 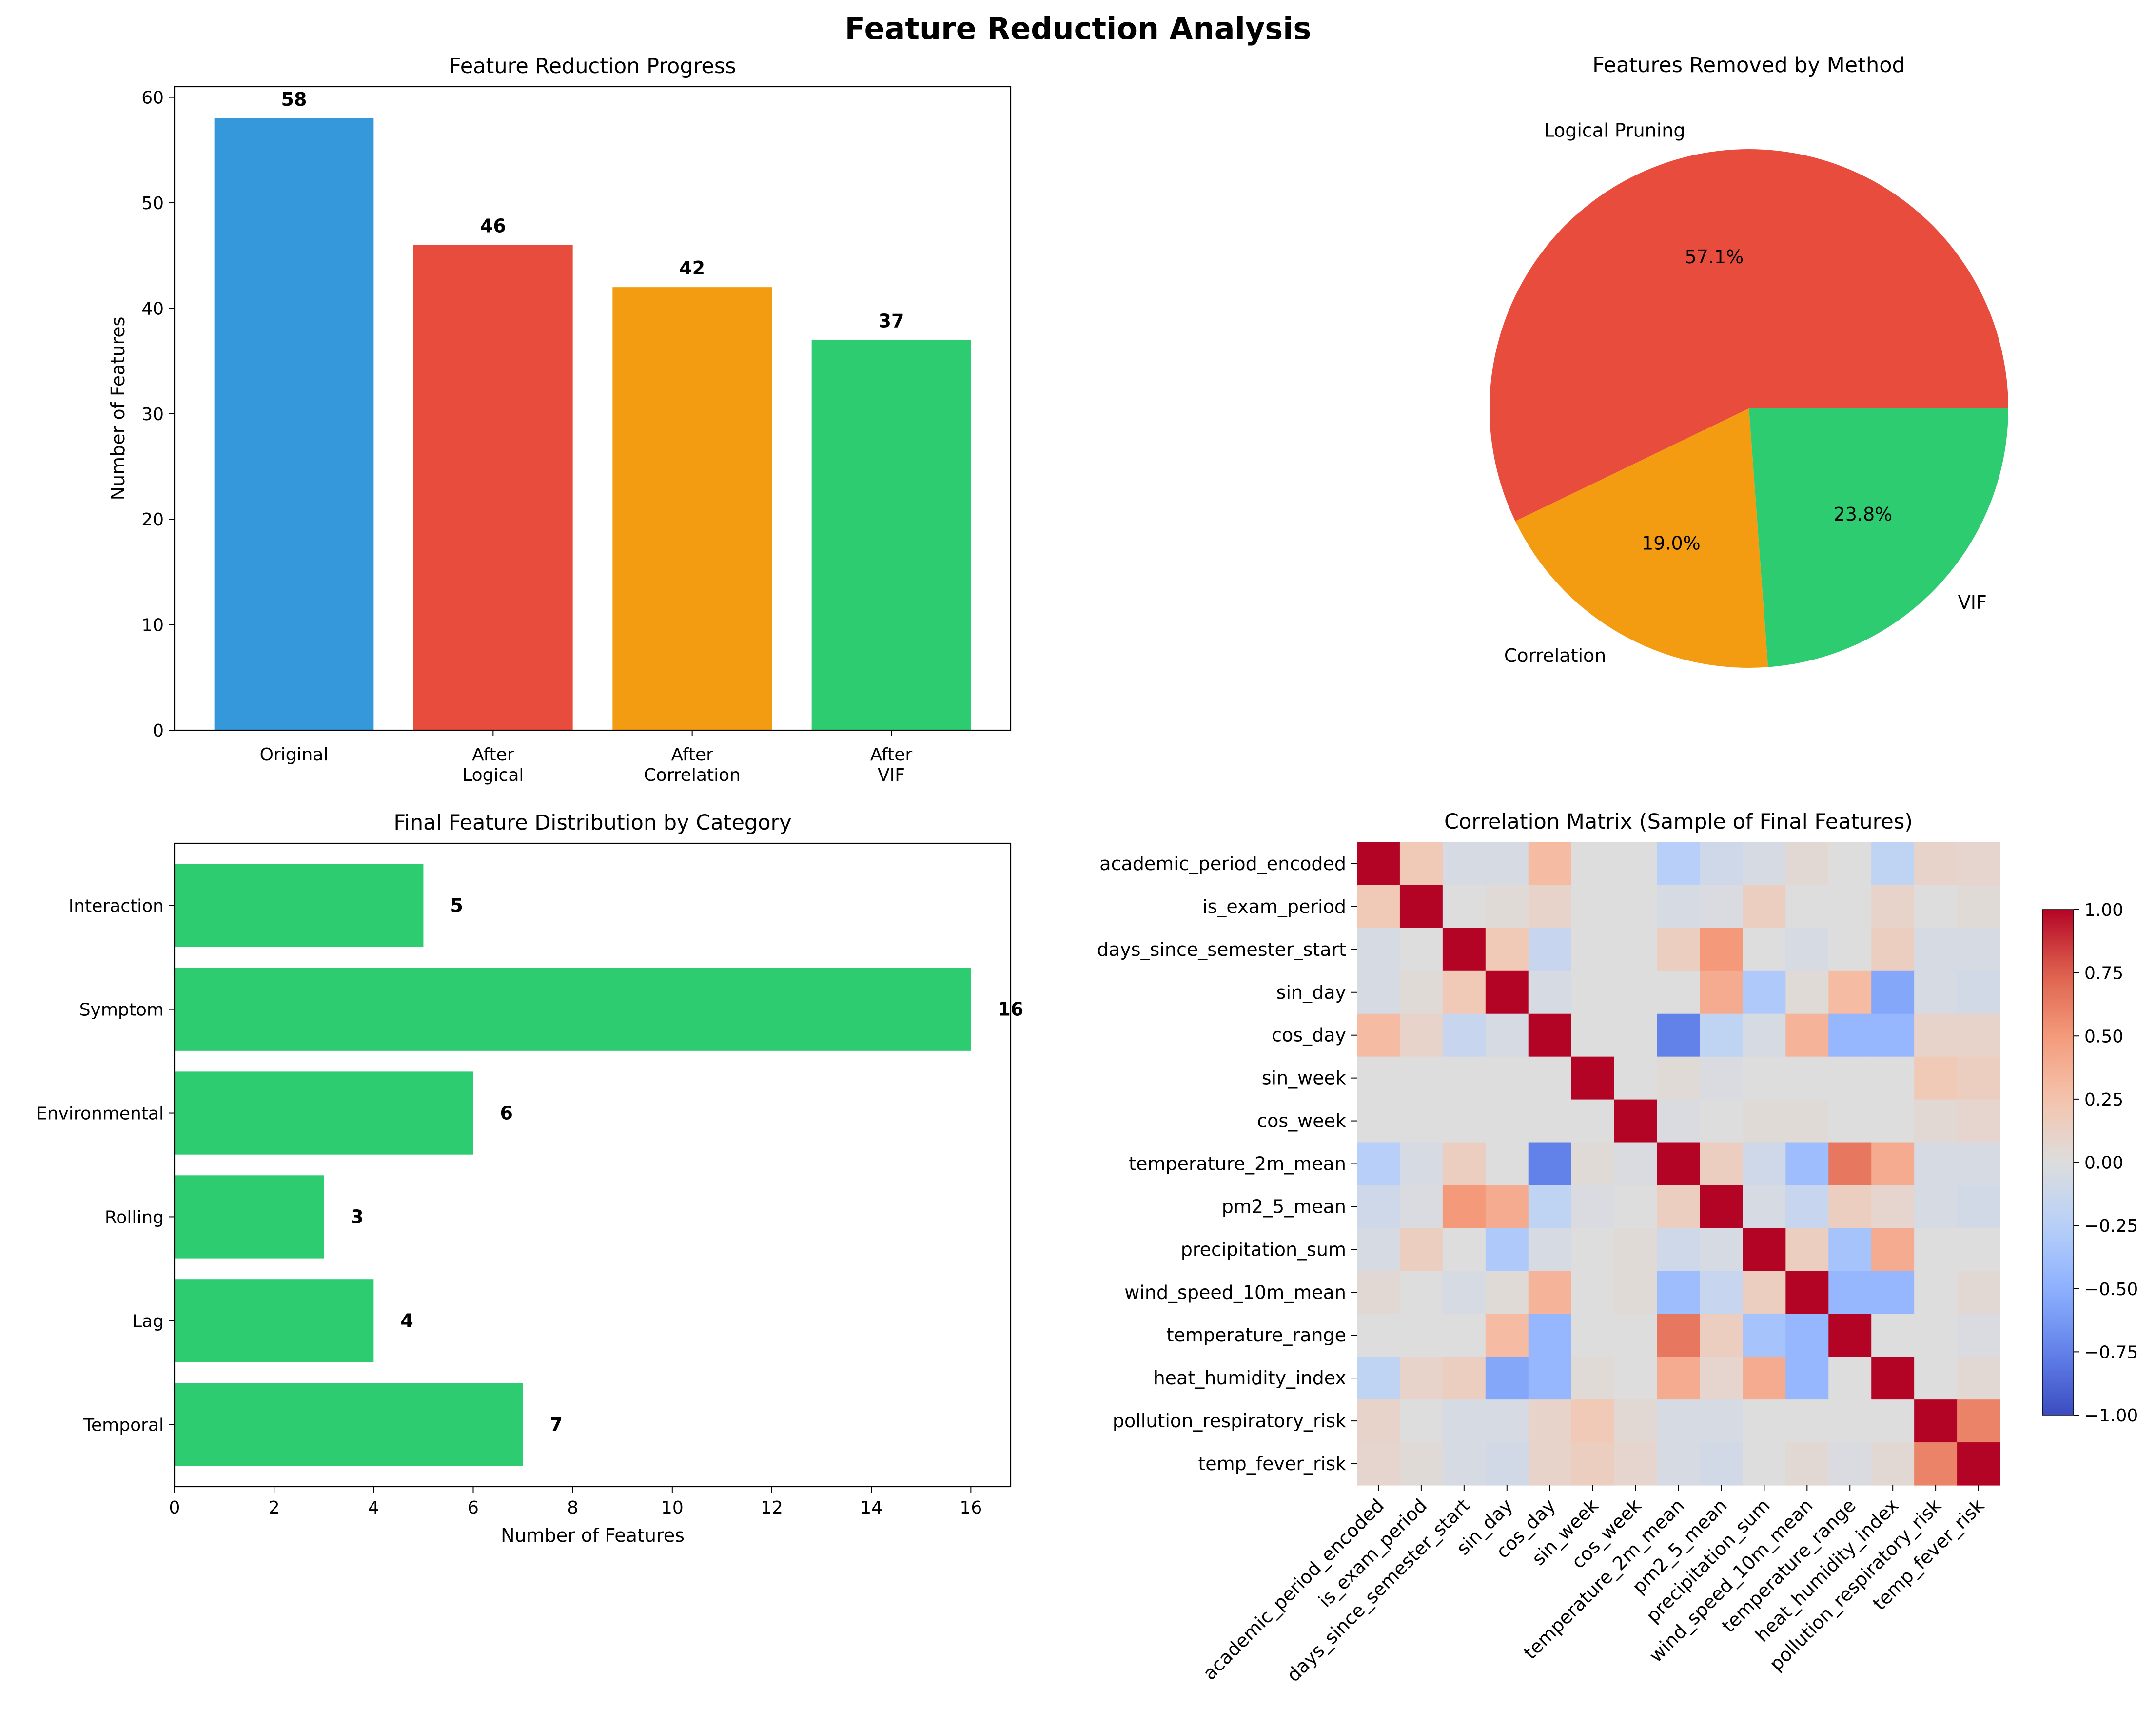 I want to click on colorbar, so click(x=2058, y=1162).